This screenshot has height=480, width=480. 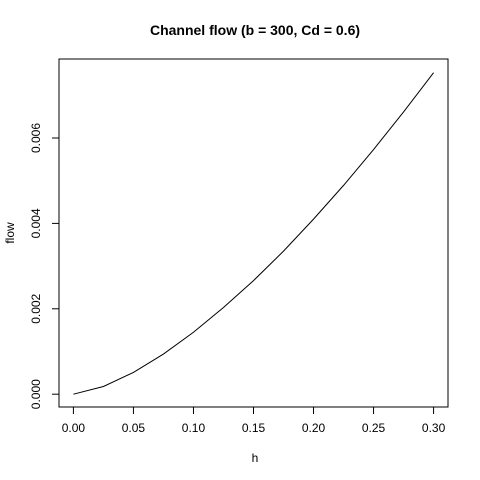 I want to click on y-axis: 0.000 0.002 0.004 0.006, so click(x=44, y=266).